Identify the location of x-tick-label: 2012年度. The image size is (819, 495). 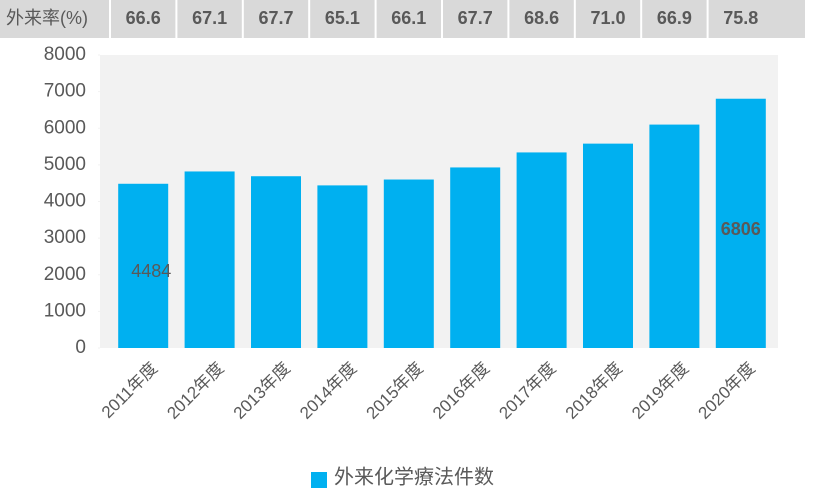
(195, 391).